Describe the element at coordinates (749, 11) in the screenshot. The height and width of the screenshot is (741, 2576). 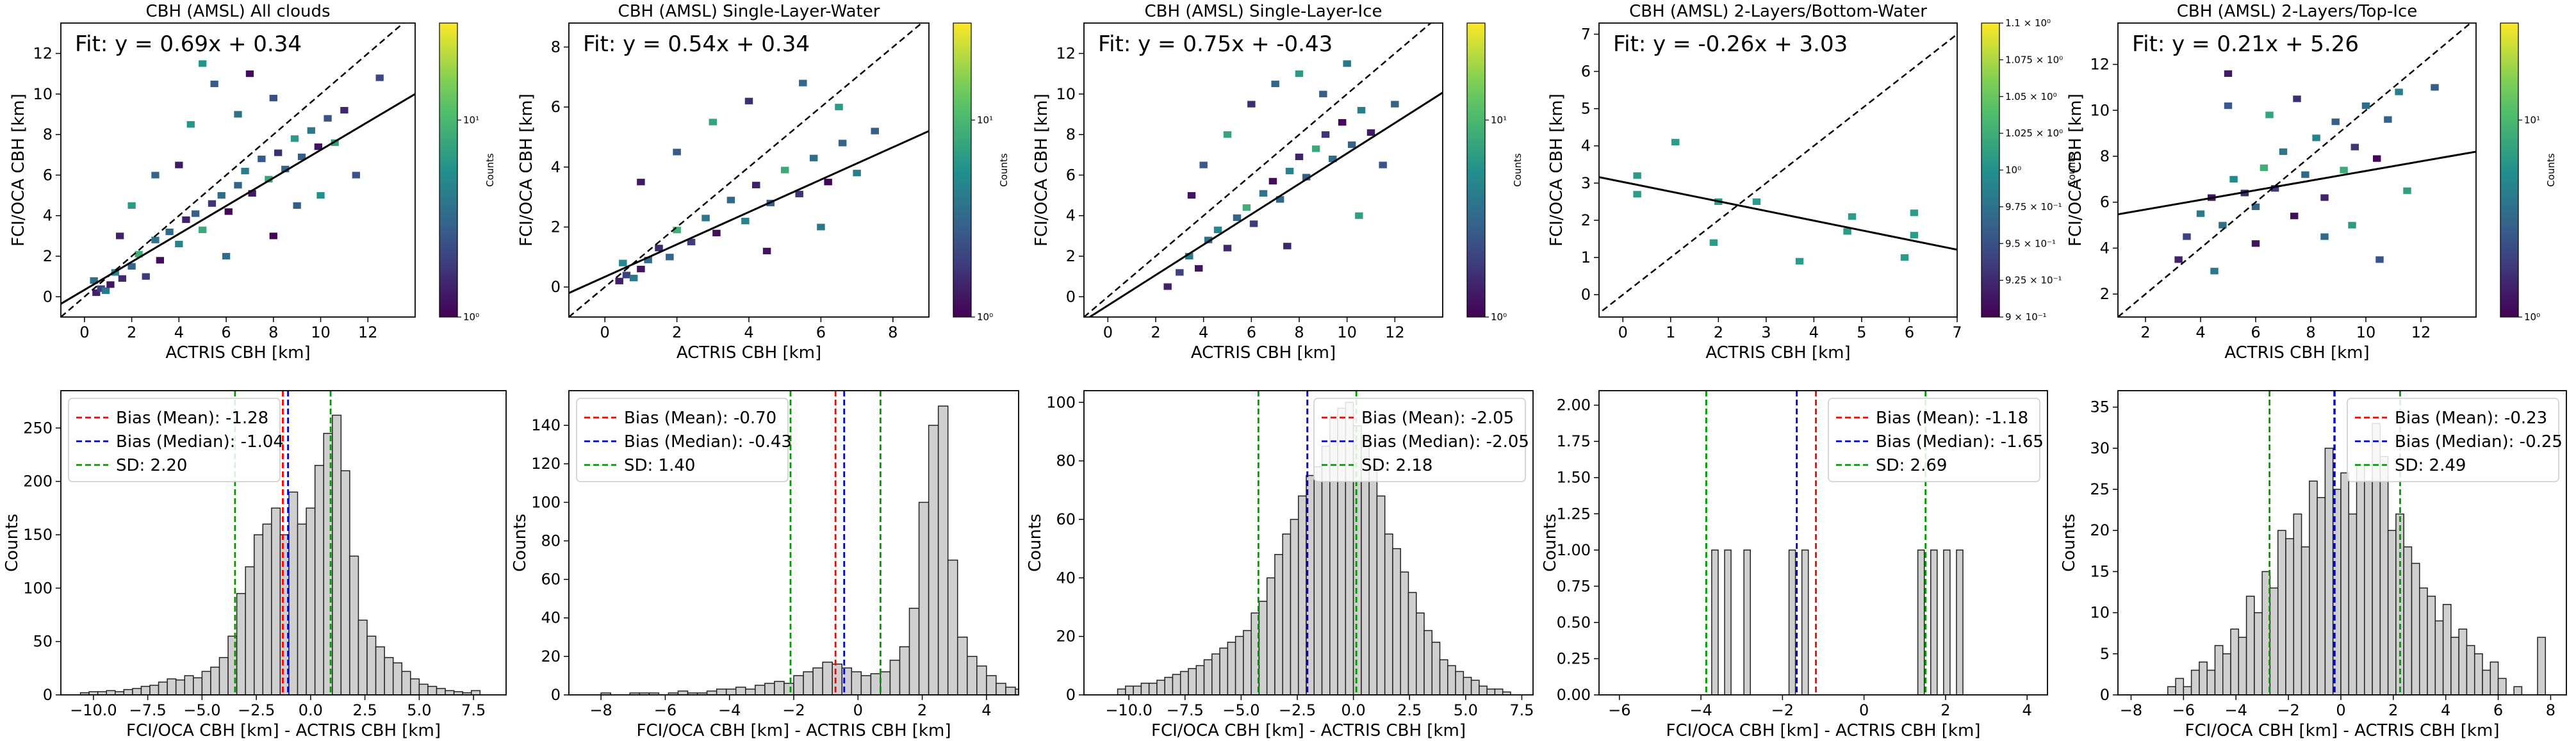
I see `chart-title: CBH (AMSL) Single-Layer-Water` at that location.